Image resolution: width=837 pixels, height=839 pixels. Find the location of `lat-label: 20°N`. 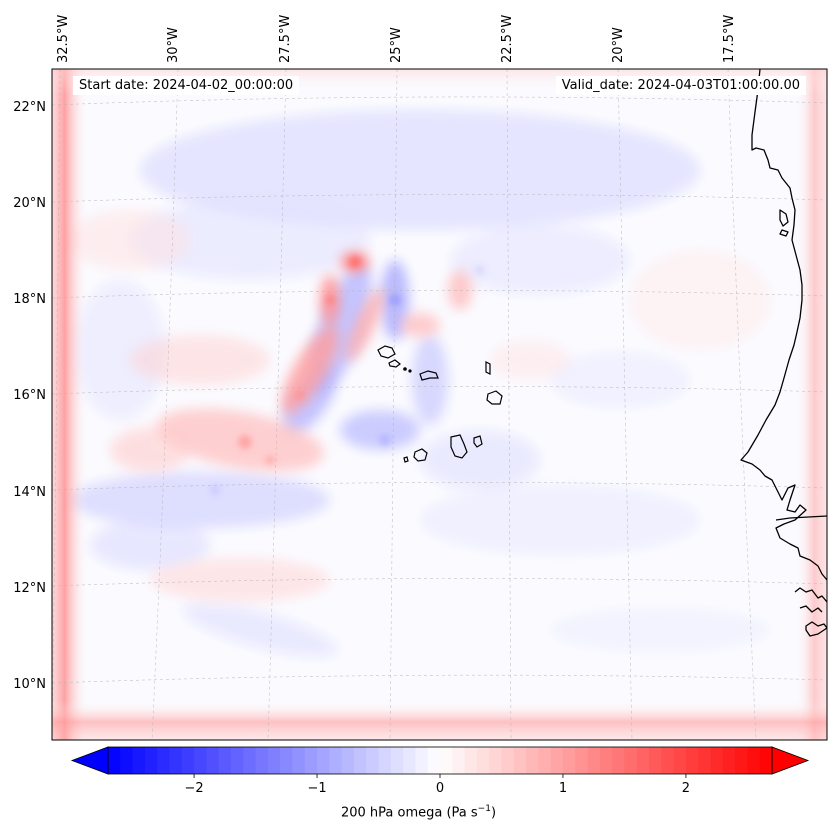

lat-label: 20°N is located at coordinates (29, 203).